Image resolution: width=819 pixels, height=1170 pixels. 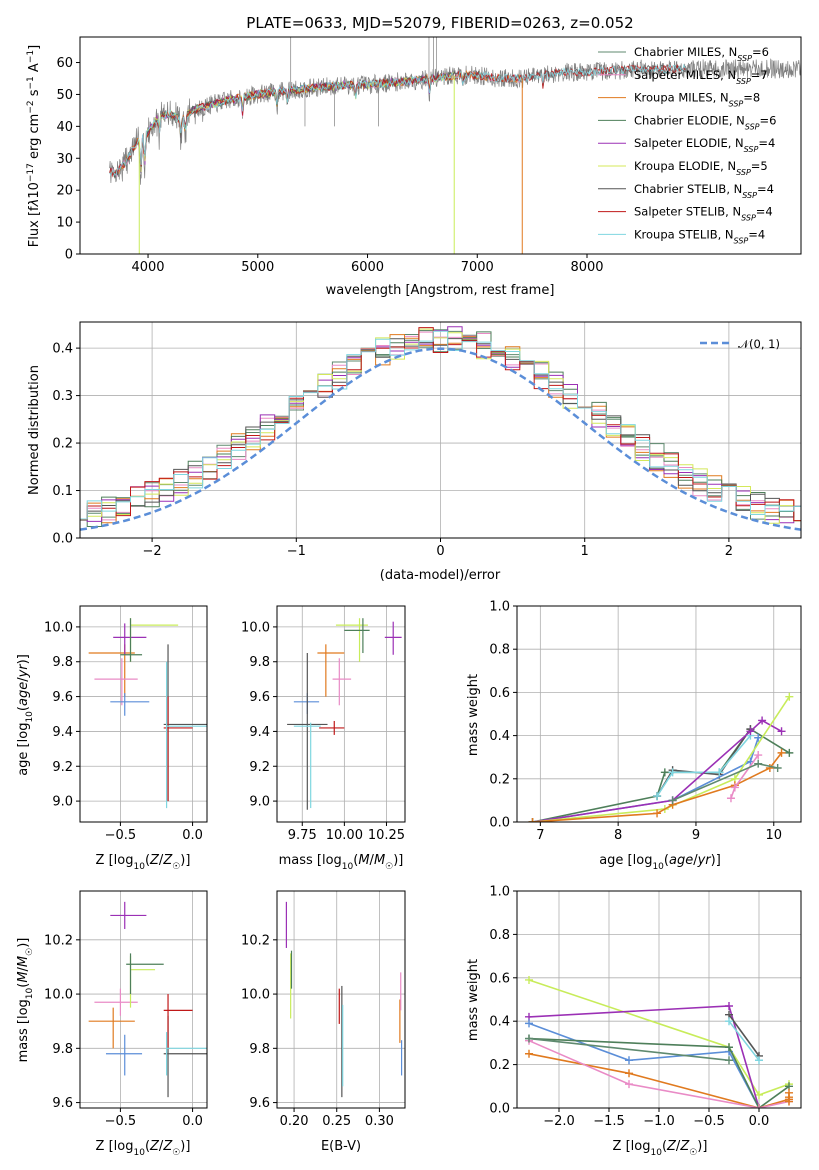 What do you see at coordinates (126, 724) in the screenshot?
I see `age-vs-metallicity-panel: −0.5 0.0 9.0 9.2 9.4 9.6 9.8 10.0` at bounding box center [126, 724].